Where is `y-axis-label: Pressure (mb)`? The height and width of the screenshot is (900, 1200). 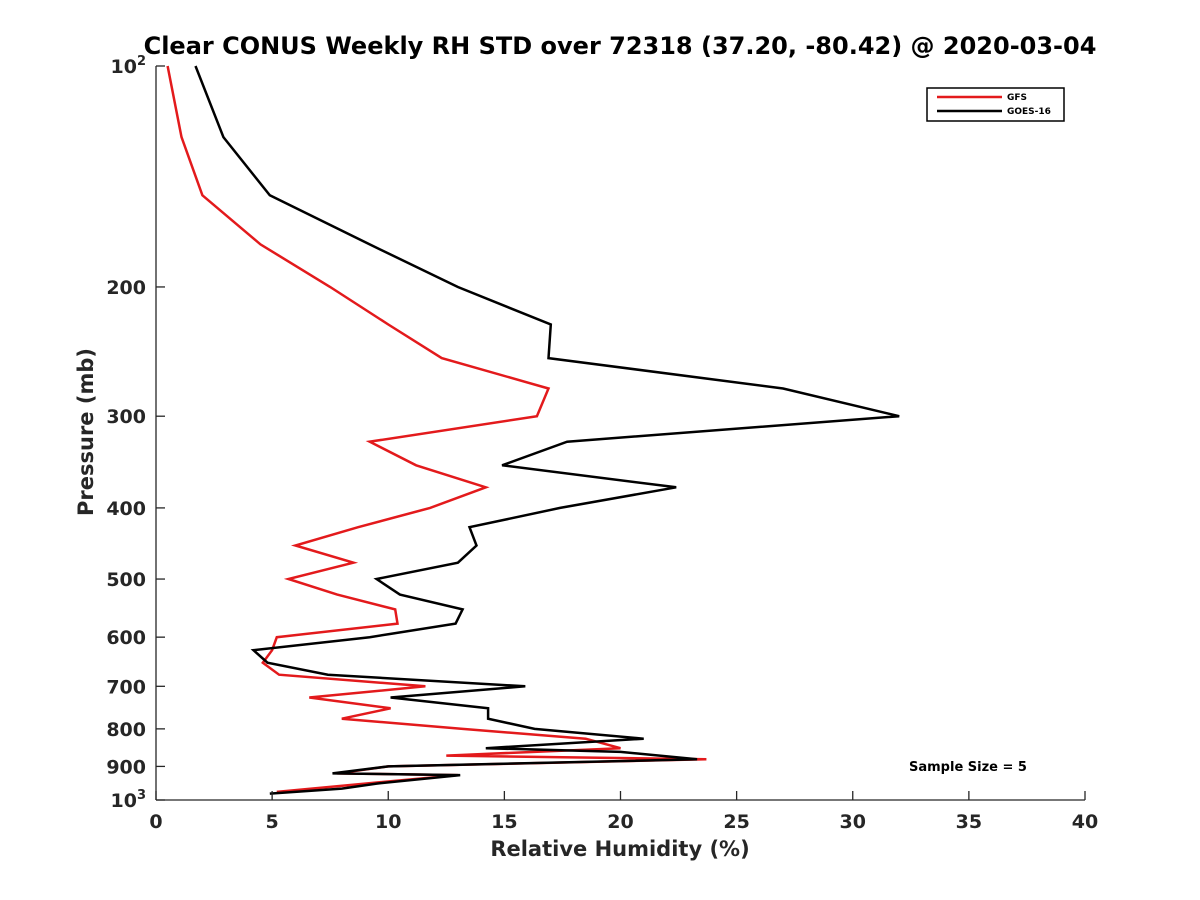
y-axis-label: Pressure (mb) is located at coordinates (86, 432).